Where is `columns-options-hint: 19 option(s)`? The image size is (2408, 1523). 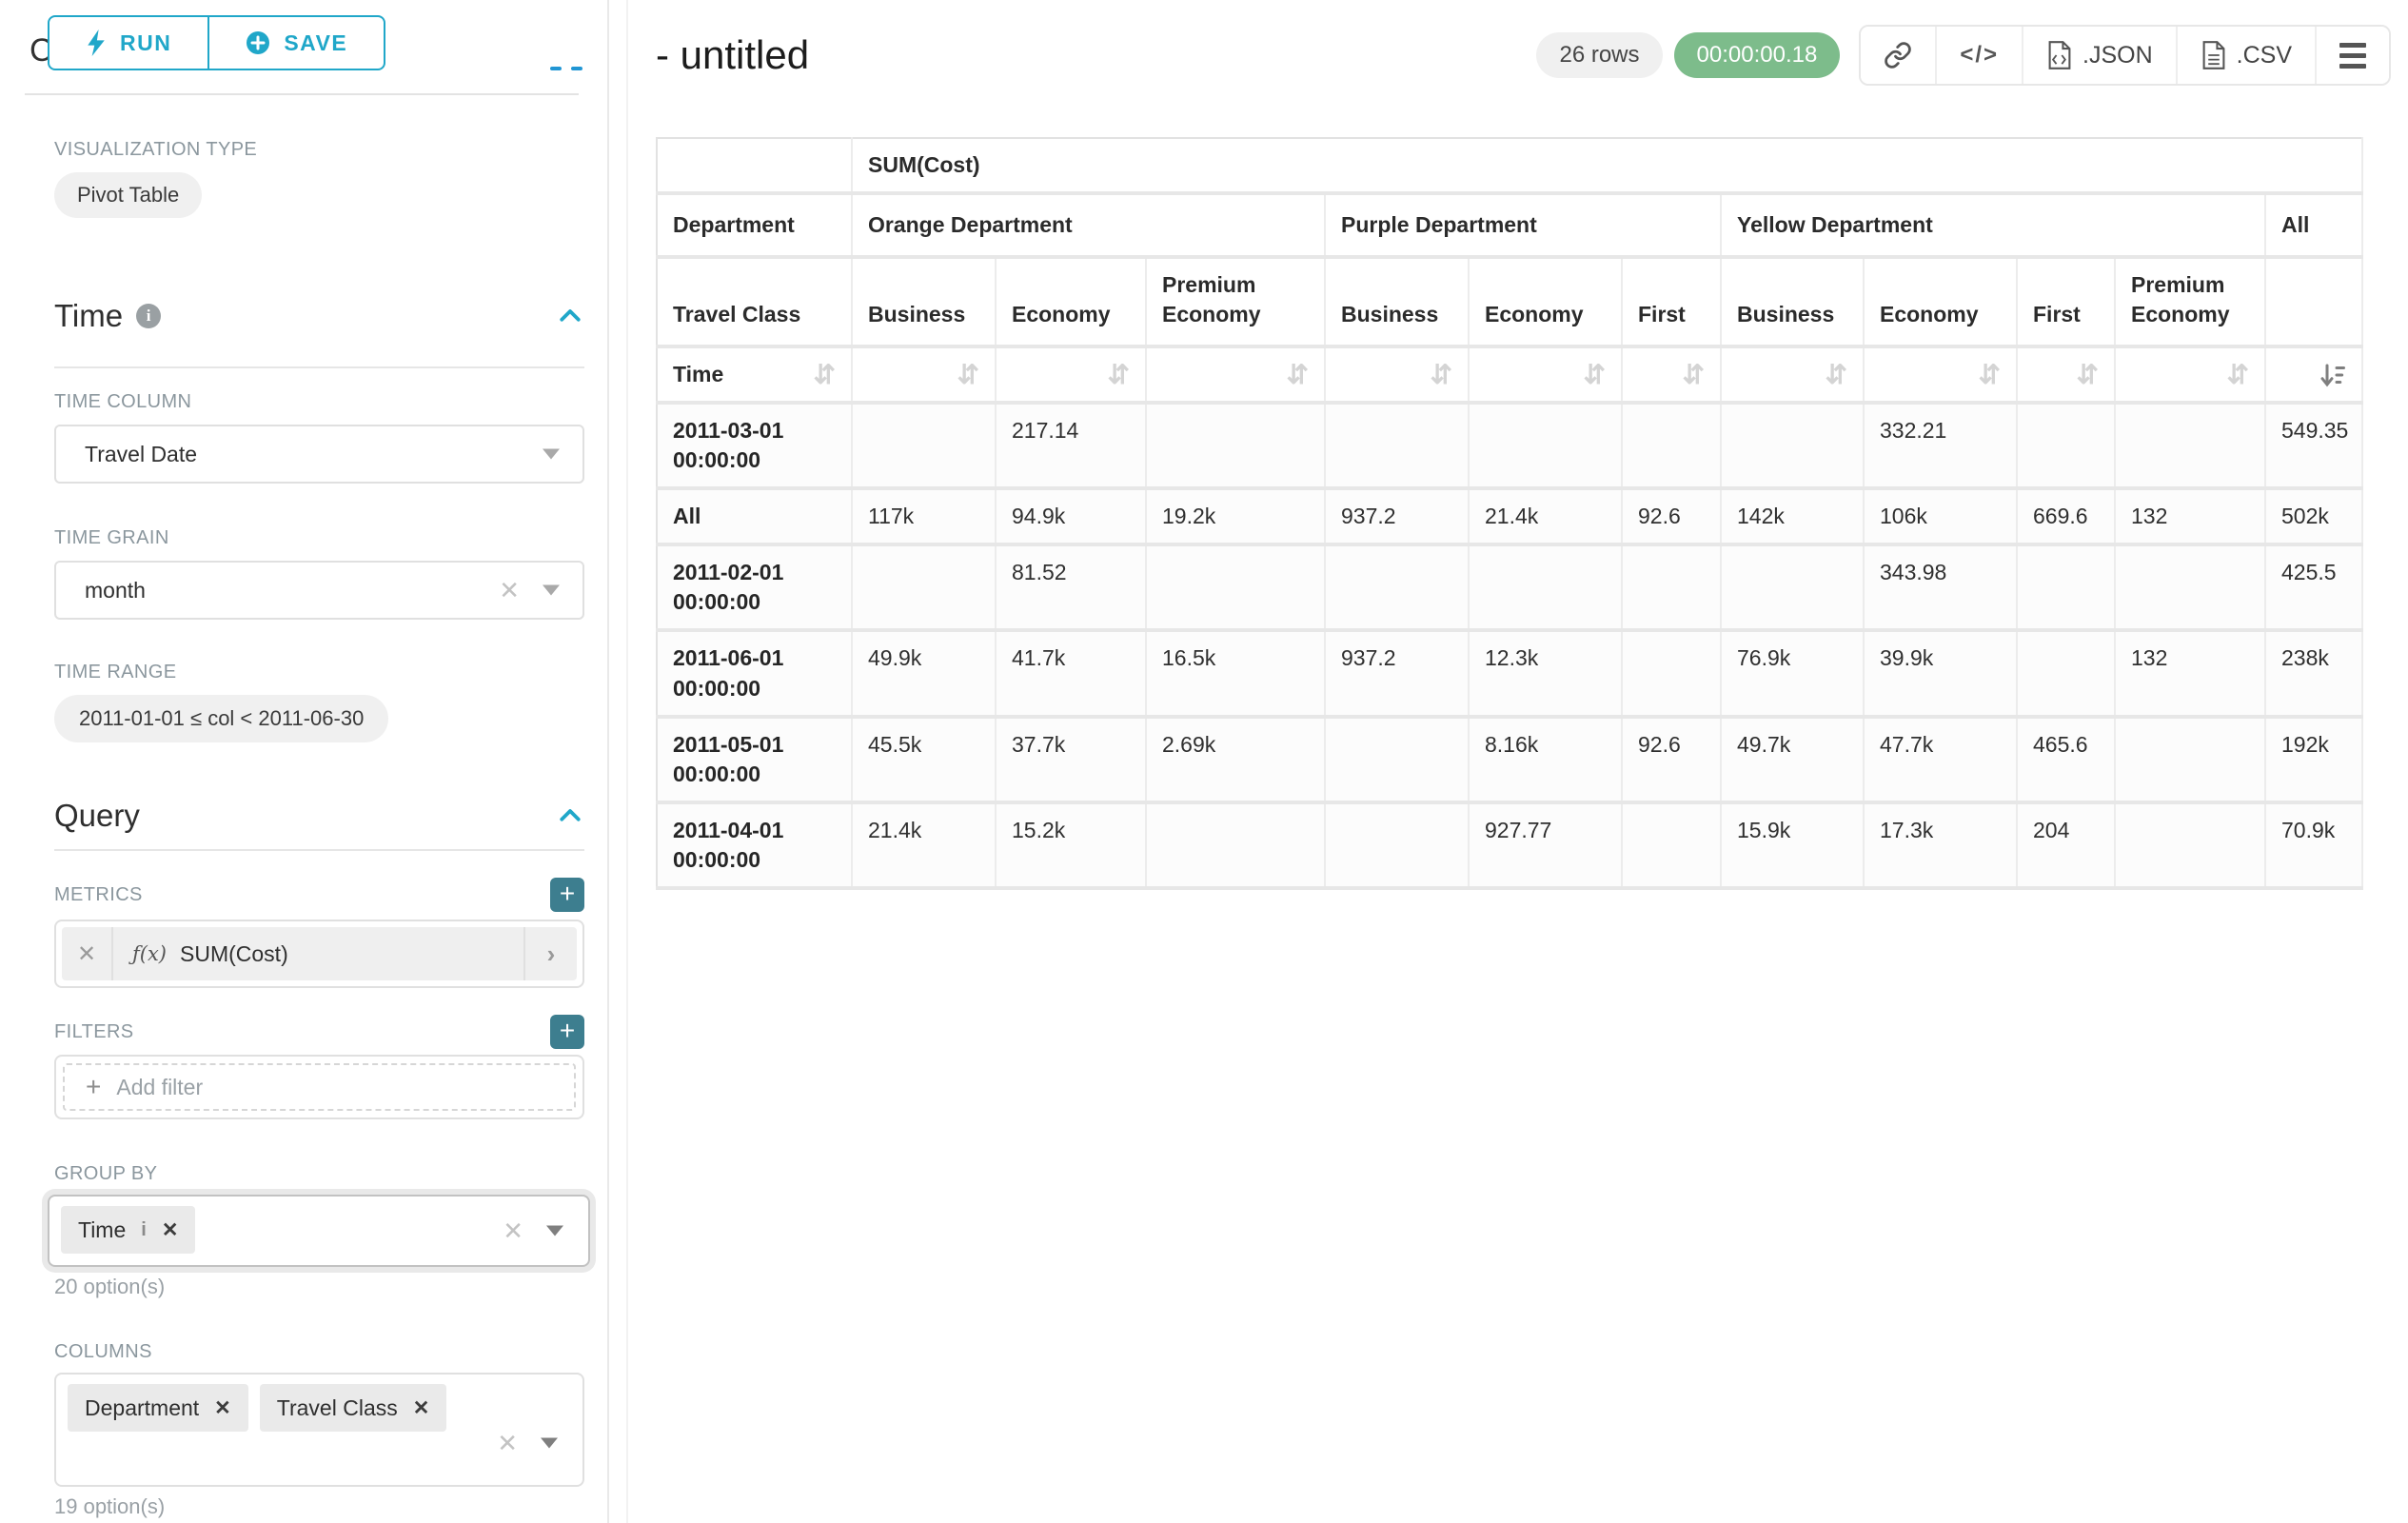 columns-options-hint: 19 option(s) is located at coordinates (110, 1506).